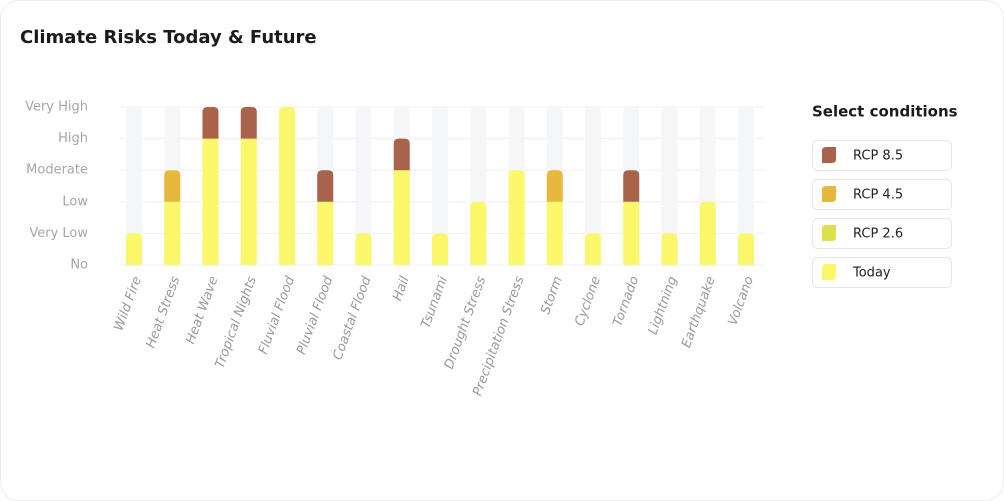  I want to click on y-tick-label: Very Low, so click(58, 233).